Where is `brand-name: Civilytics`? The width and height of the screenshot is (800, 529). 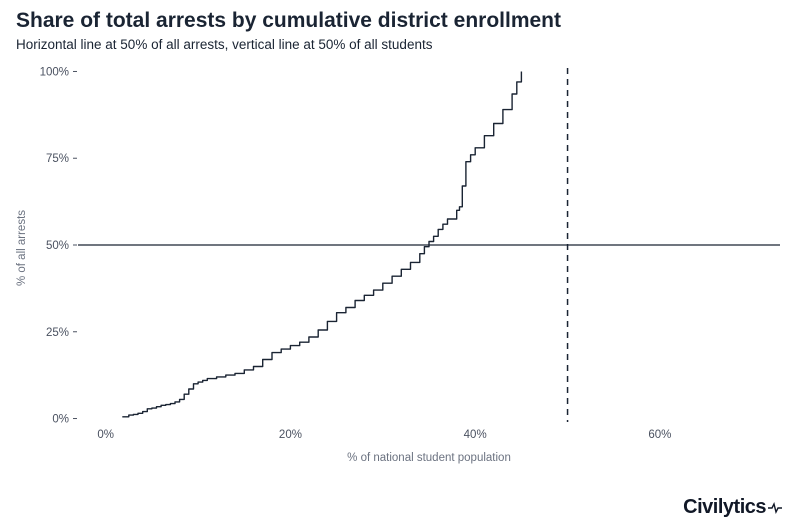 brand-name: Civilytics is located at coordinates (724, 507).